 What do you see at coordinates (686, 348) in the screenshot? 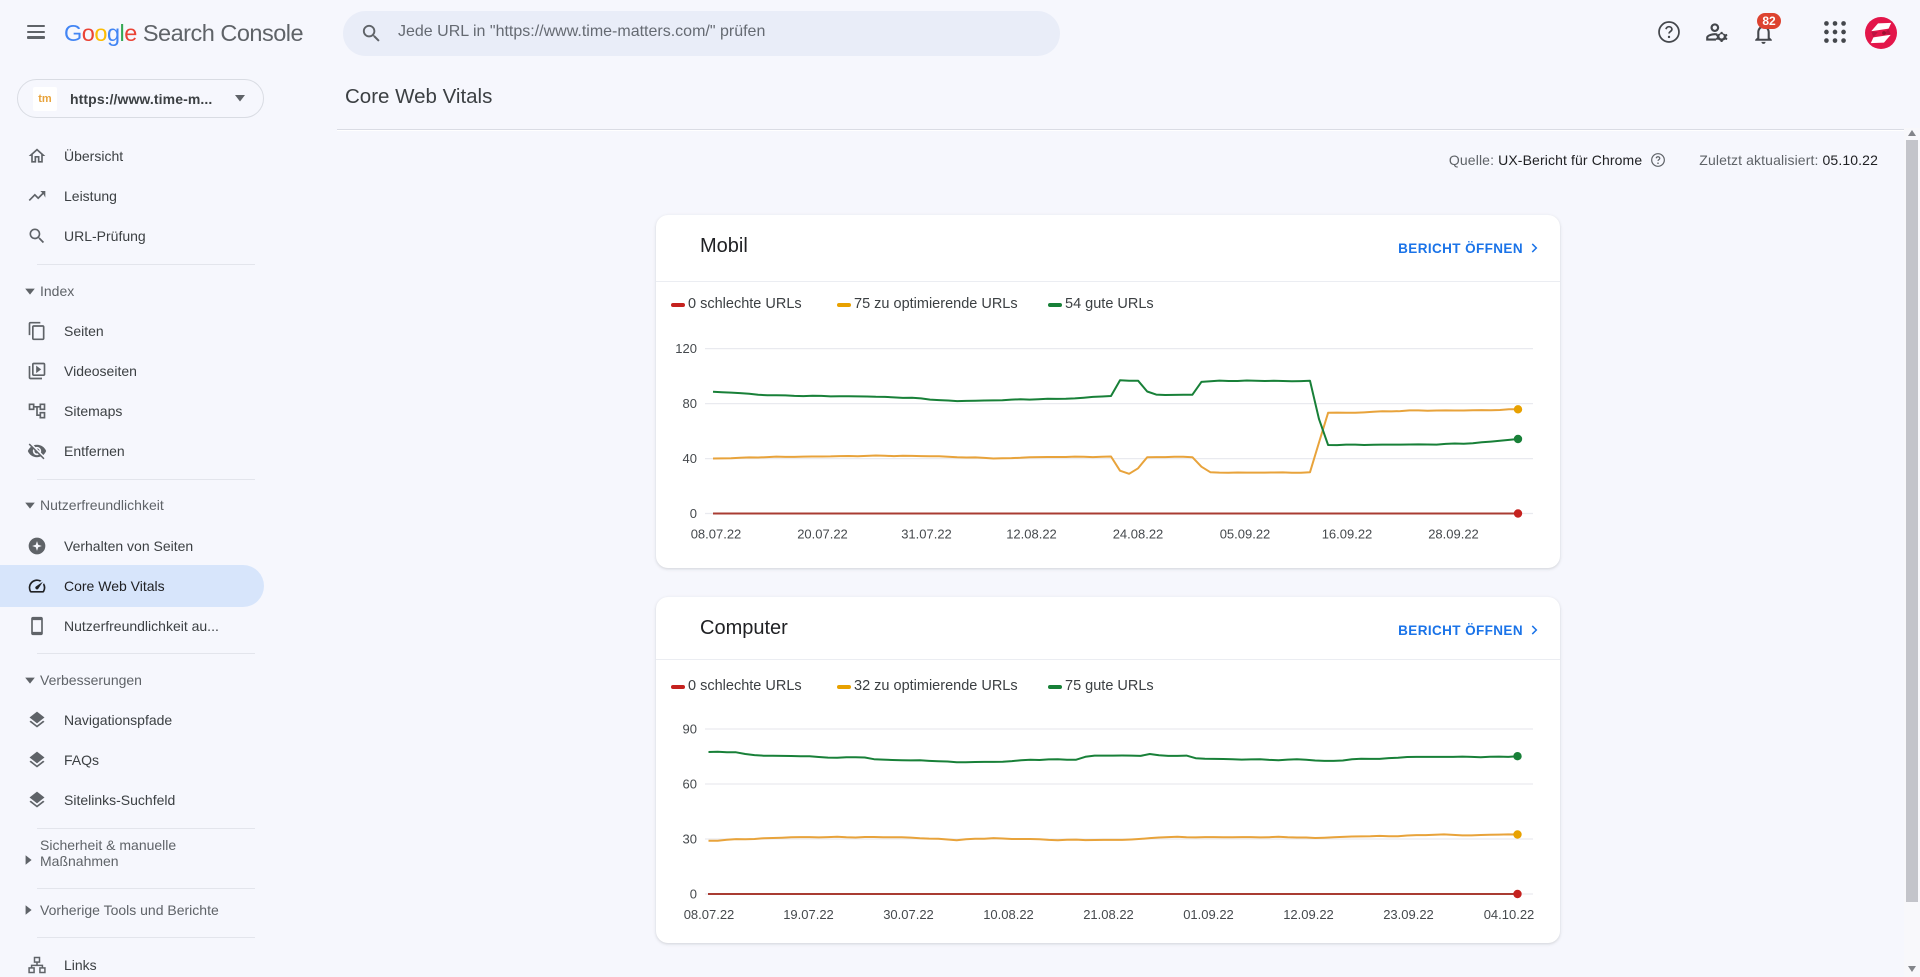
I see `svg-text: 120` at bounding box center [686, 348].